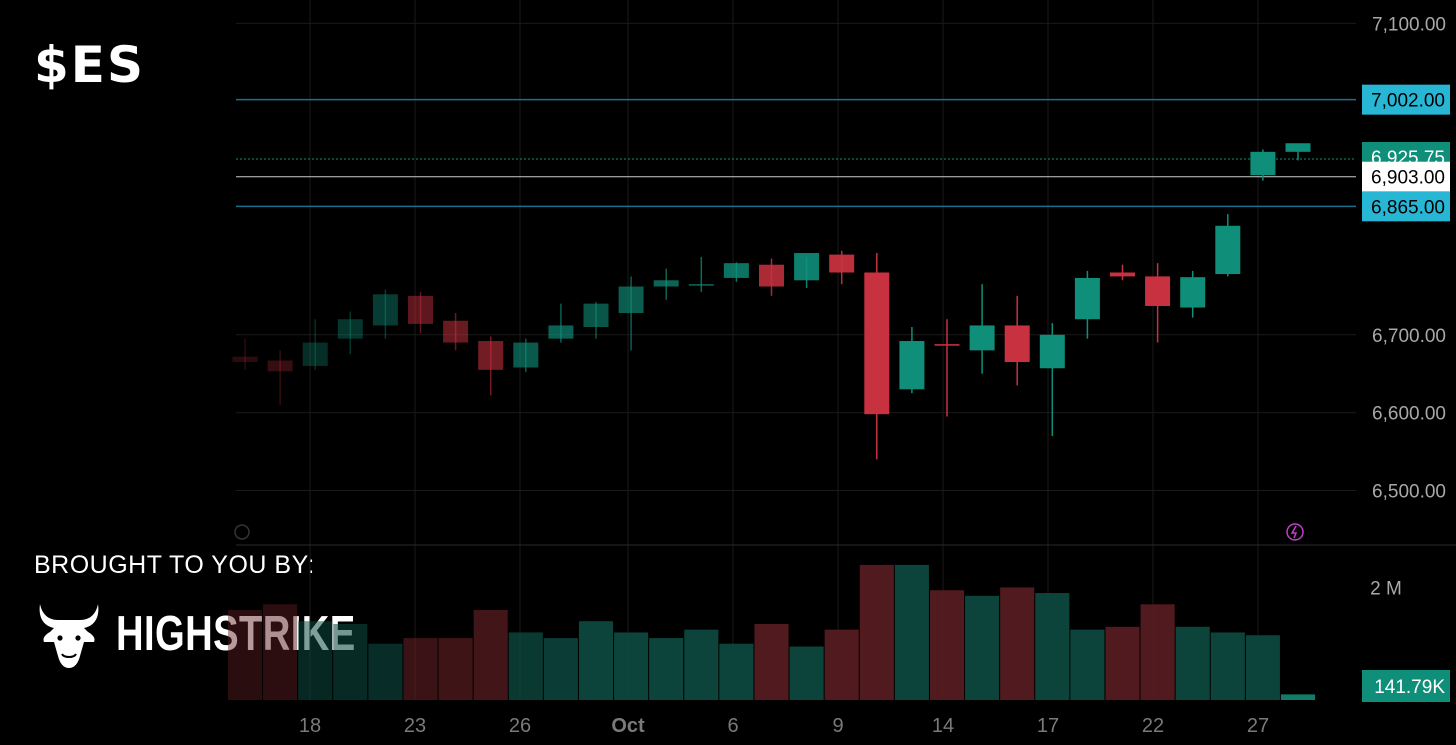 The height and width of the screenshot is (745, 1456). What do you see at coordinates (174, 565) in the screenshot?
I see `sponsor-caption: BROUGHT TO YOU BY:` at bounding box center [174, 565].